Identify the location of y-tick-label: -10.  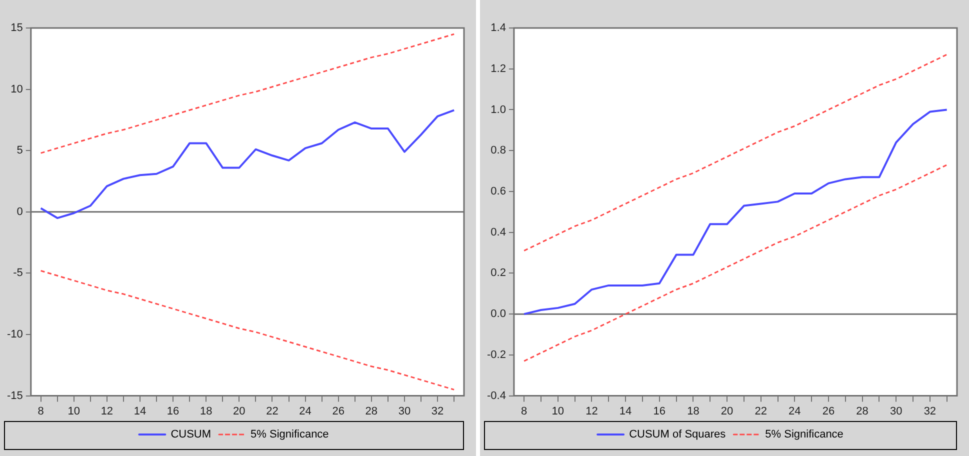
(14, 334).